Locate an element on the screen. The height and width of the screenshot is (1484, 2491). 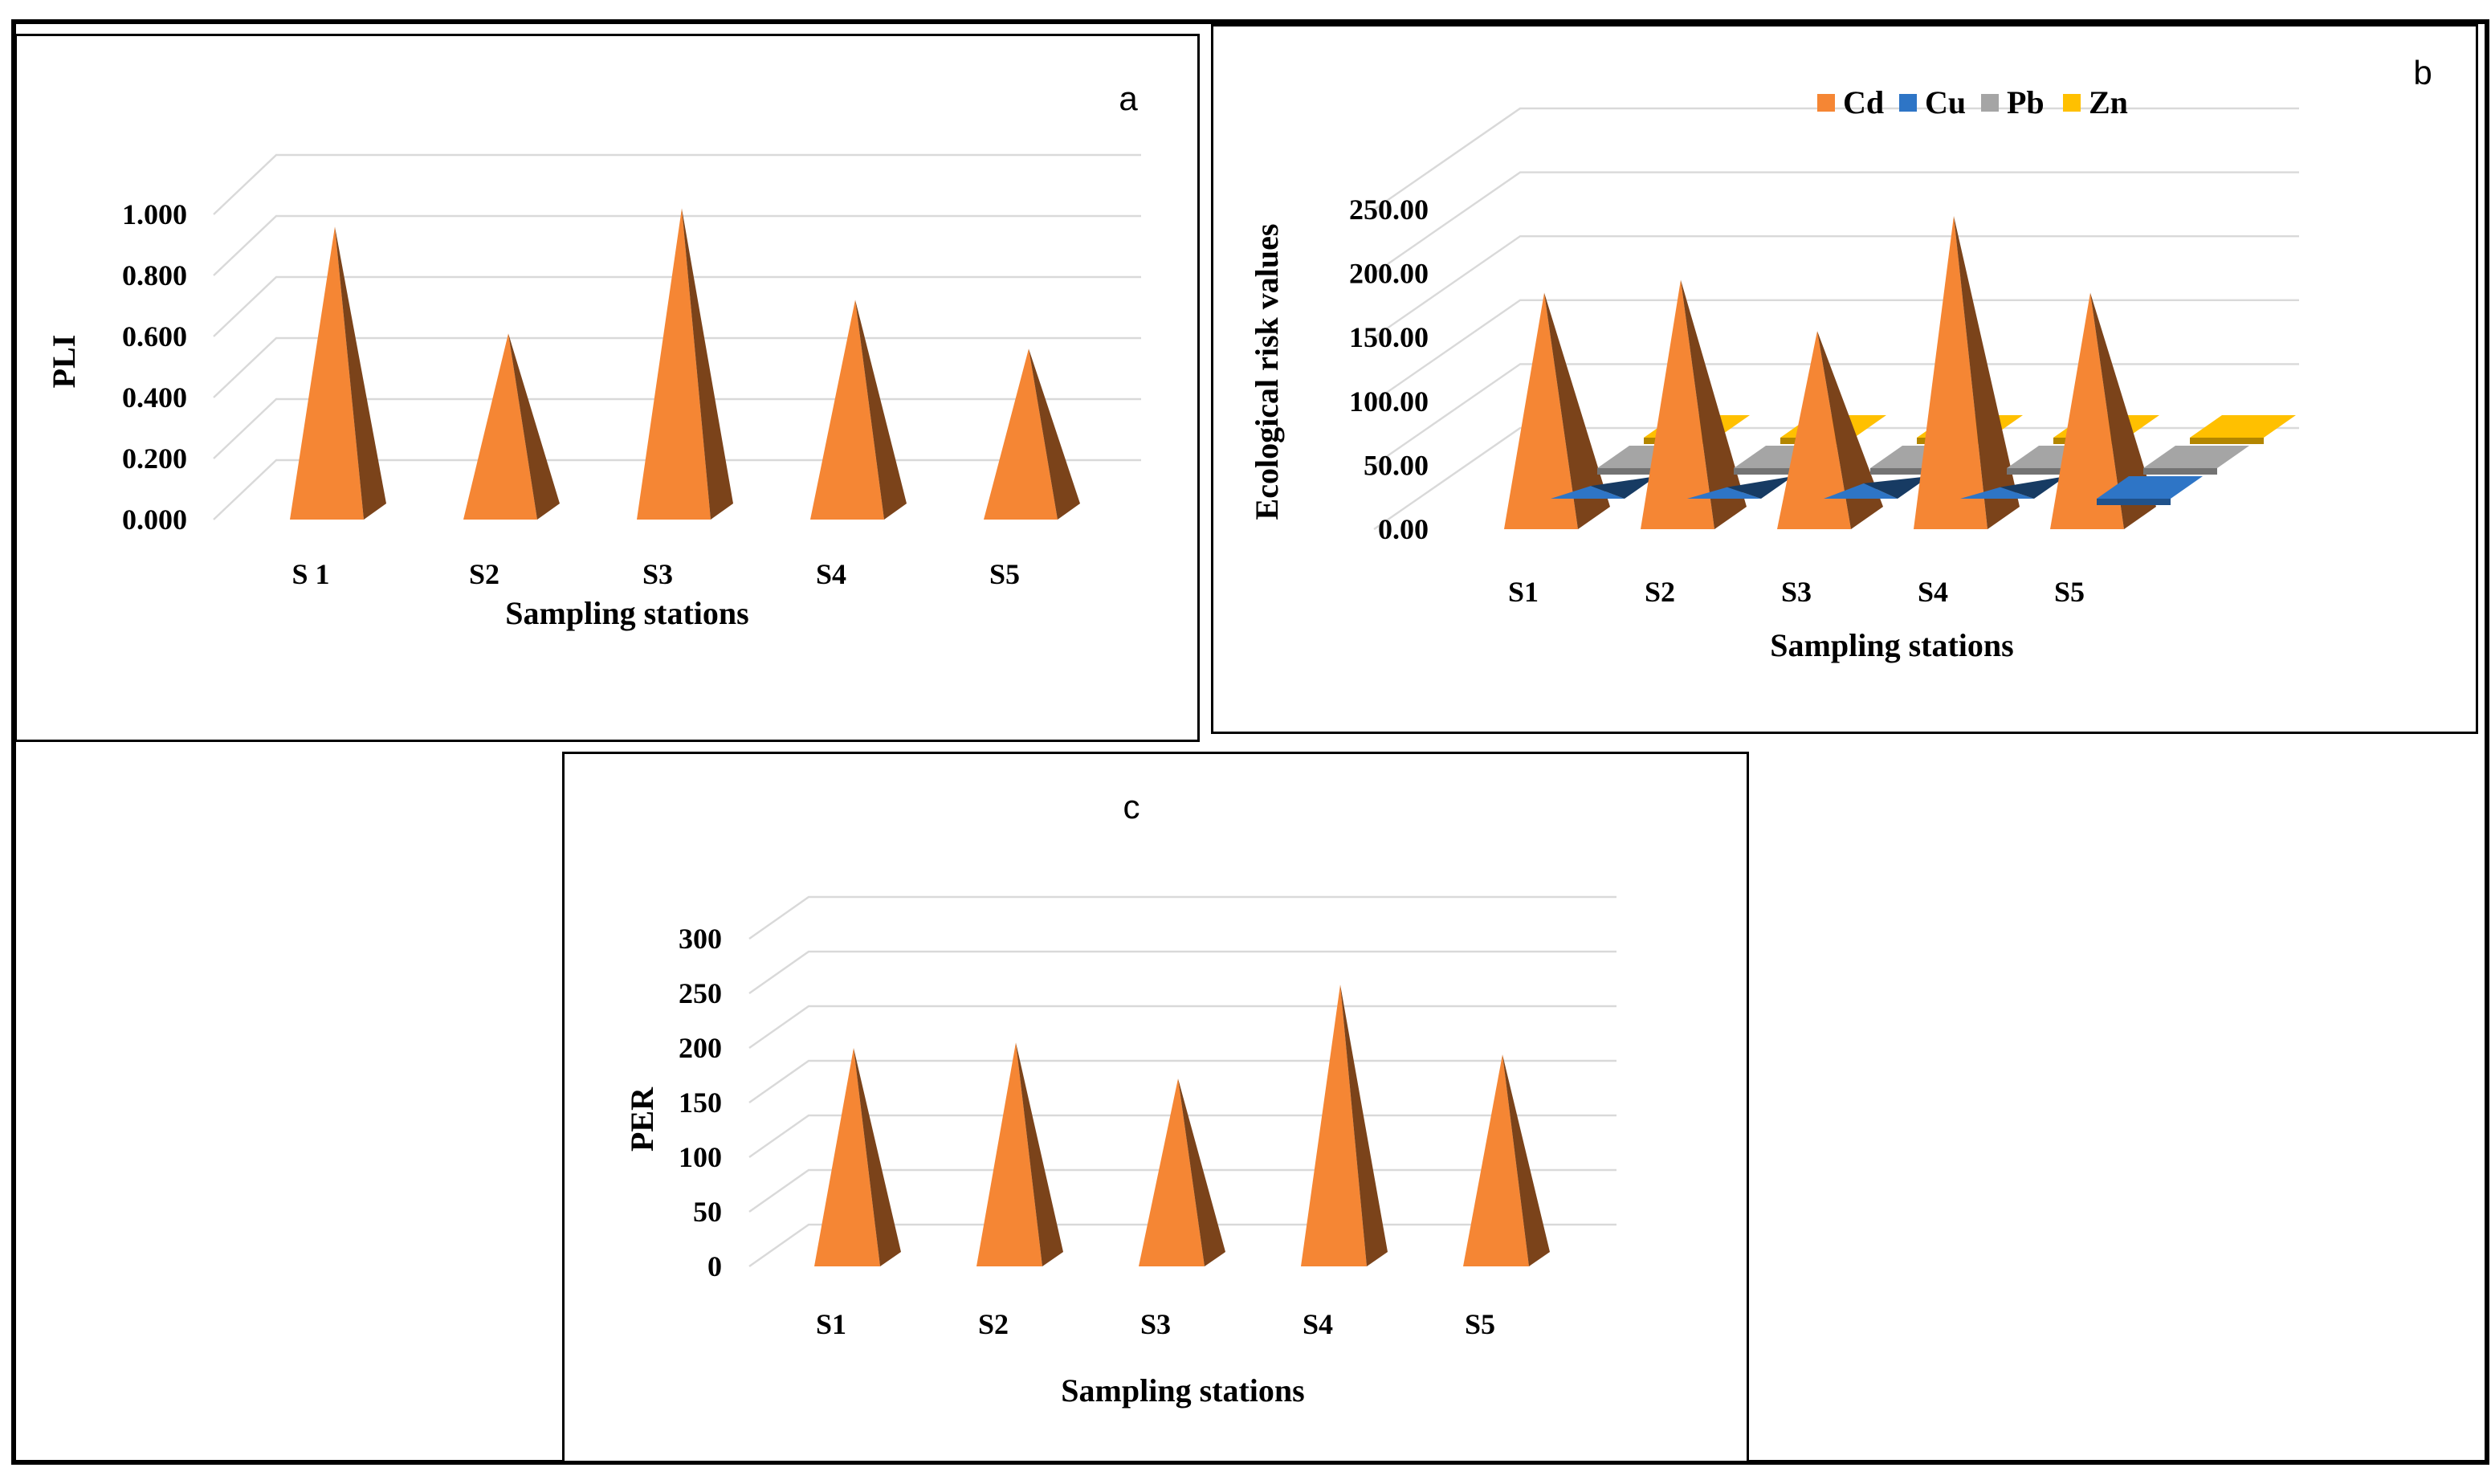
legend-label-pb: Pb is located at coordinates (2026, 102).